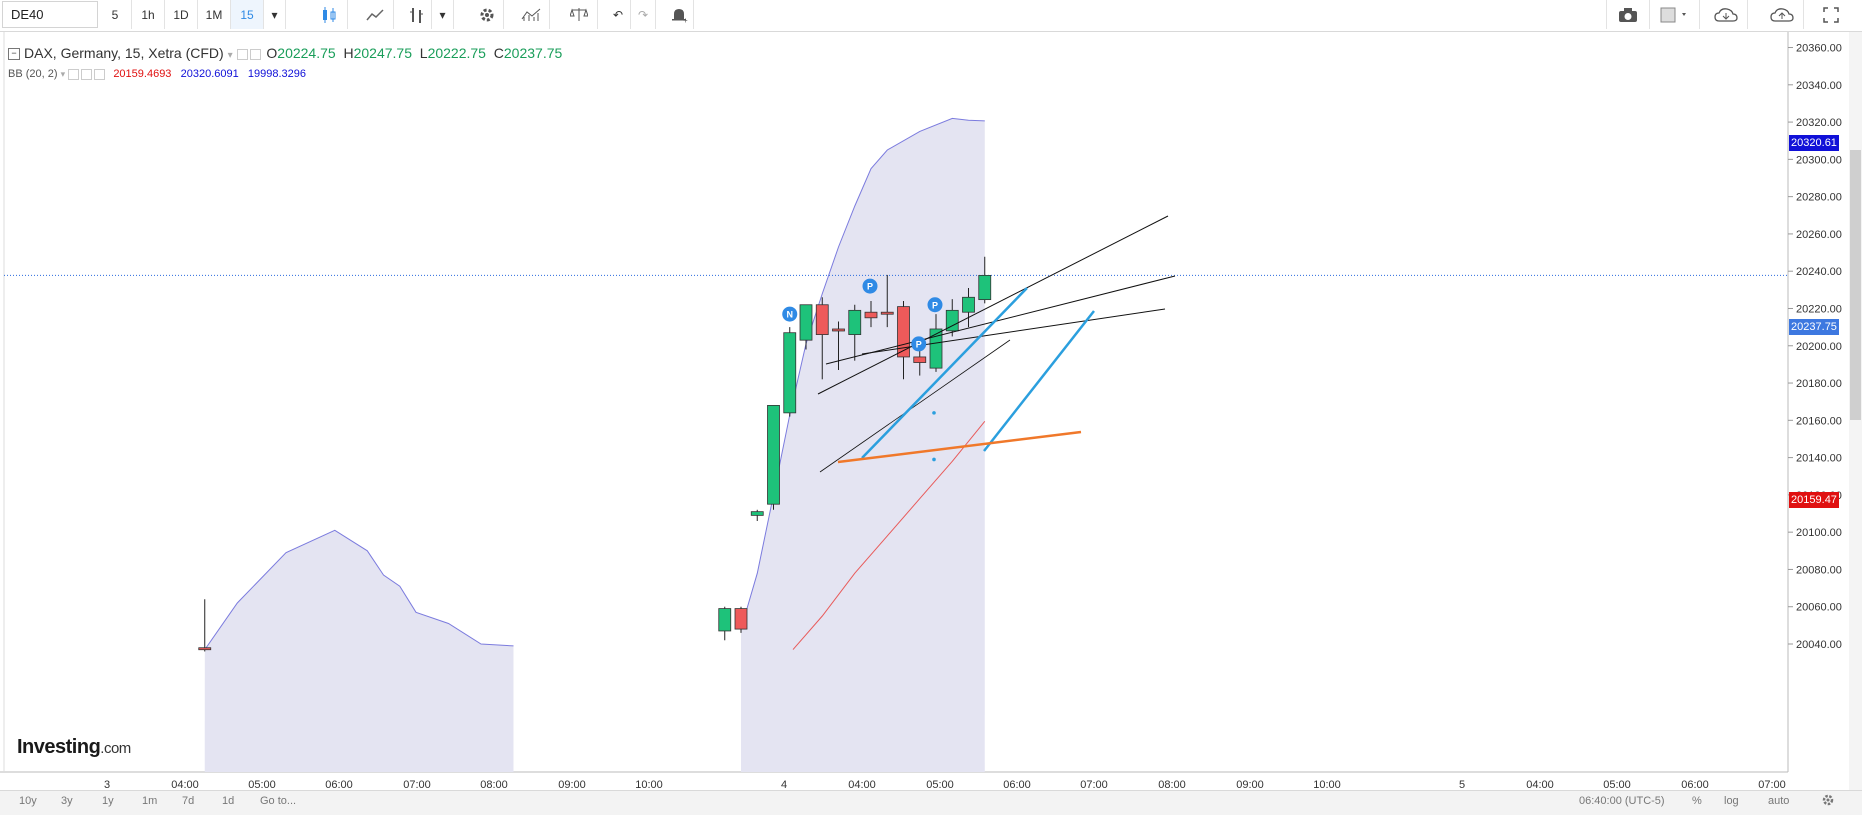  What do you see at coordinates (531, 14) in the screenshot?
I see `indicators-icon` at bounding box center [531, 14].